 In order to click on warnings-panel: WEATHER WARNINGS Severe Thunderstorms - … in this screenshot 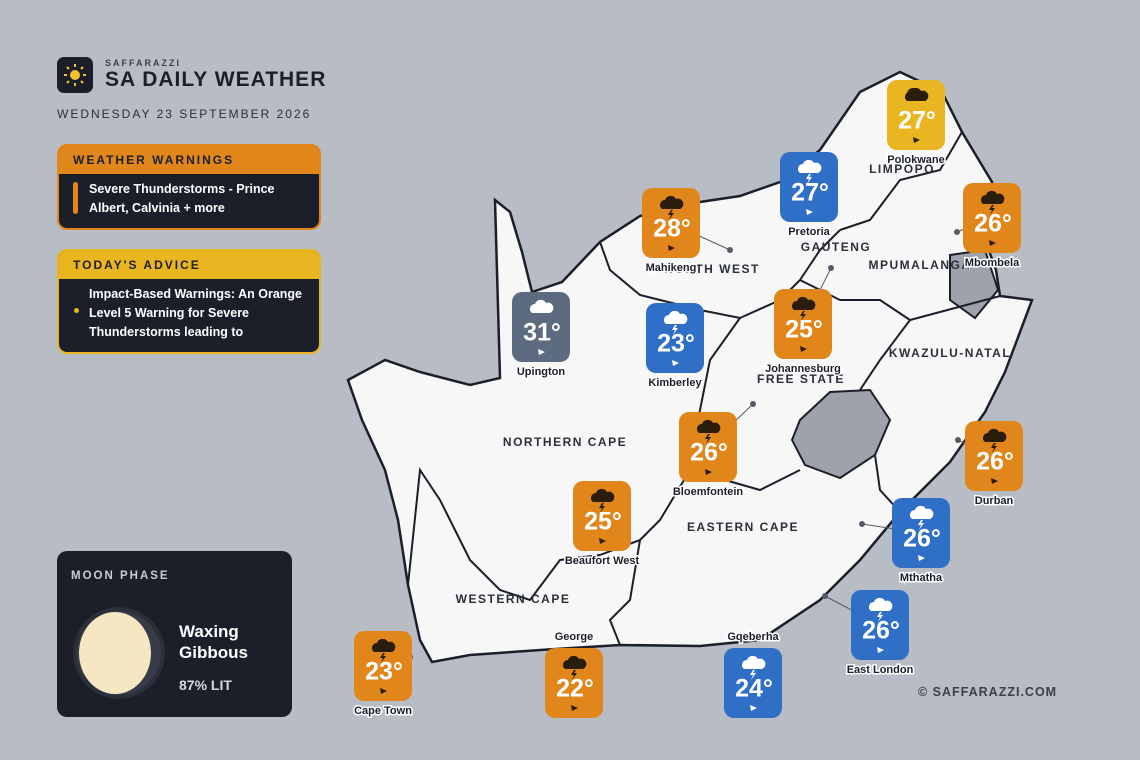, I will do `click(189, 187)`.